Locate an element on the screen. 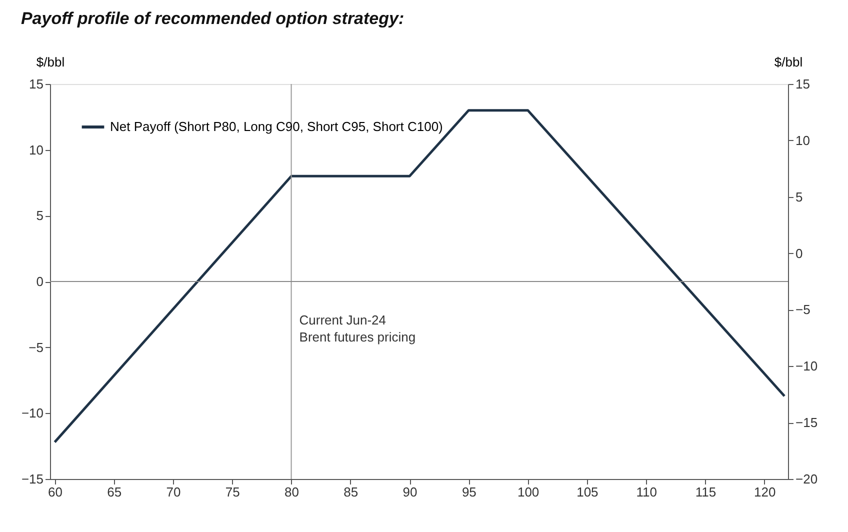 The height and width of the screenshot is (532, 848). y2-tick-label: −5 is located at coordinates (803, 310).